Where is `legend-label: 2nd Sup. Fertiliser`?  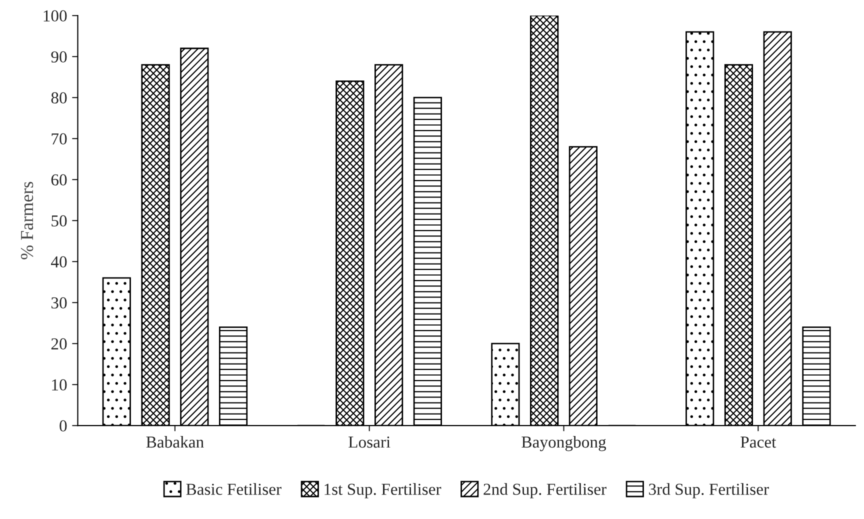
legend-label: 2nd Sup. Fertiliser is located at coordinates (545, 490).